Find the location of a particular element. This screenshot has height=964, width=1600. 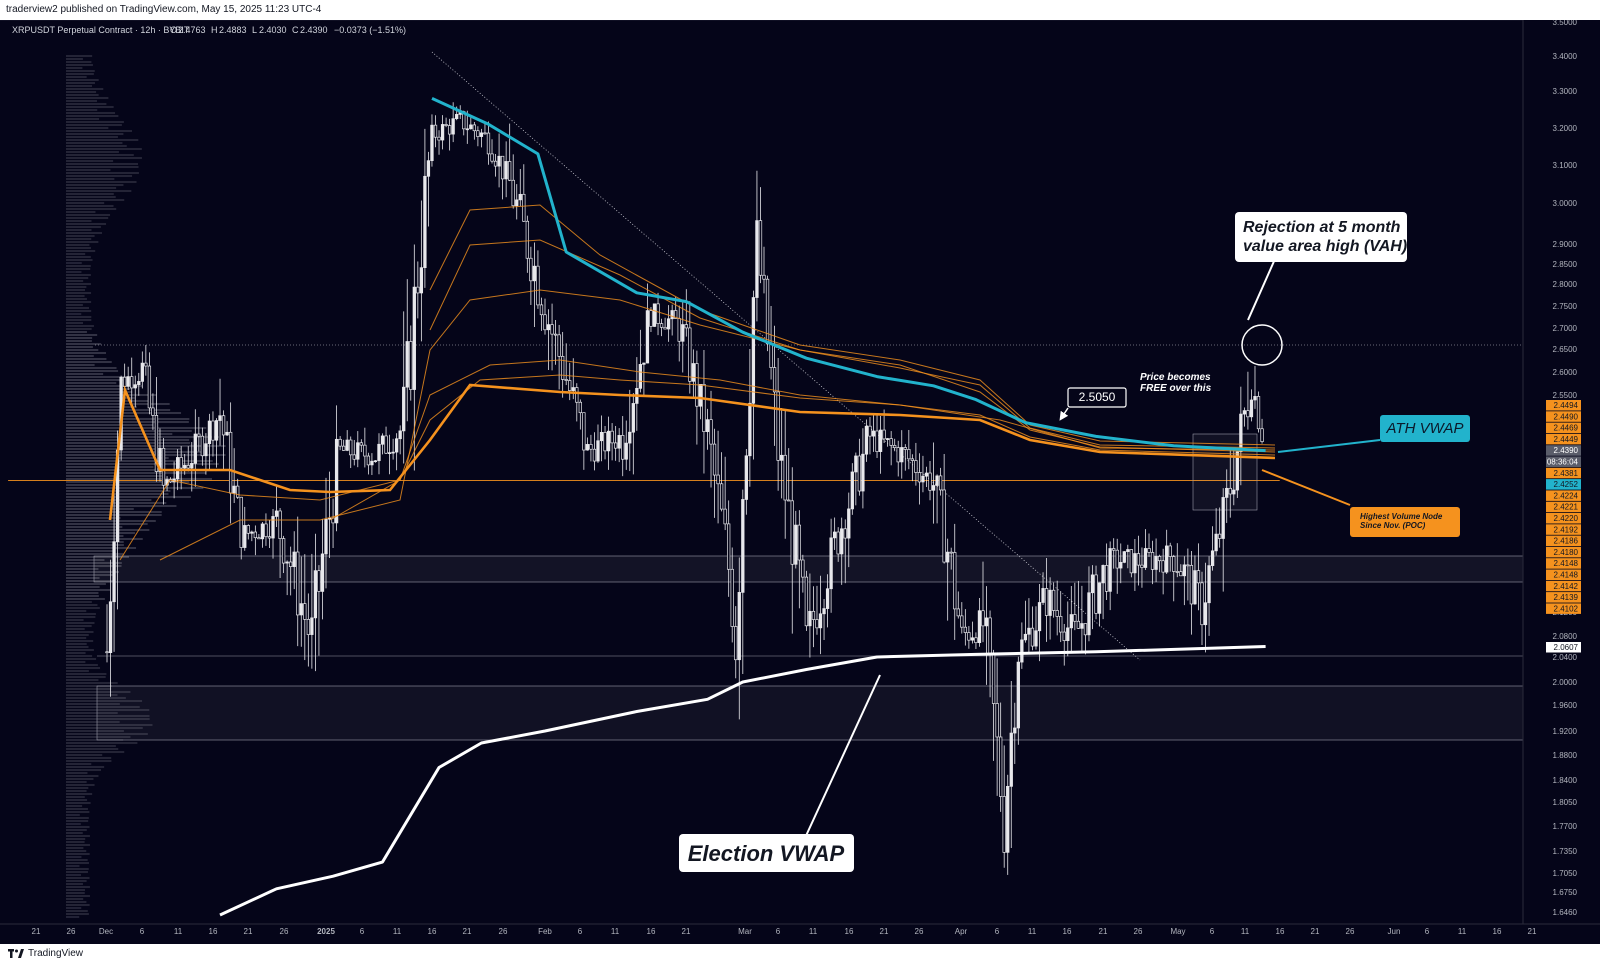

ohlc-c-value: 2.4390 is located at coordinates (314, 30).